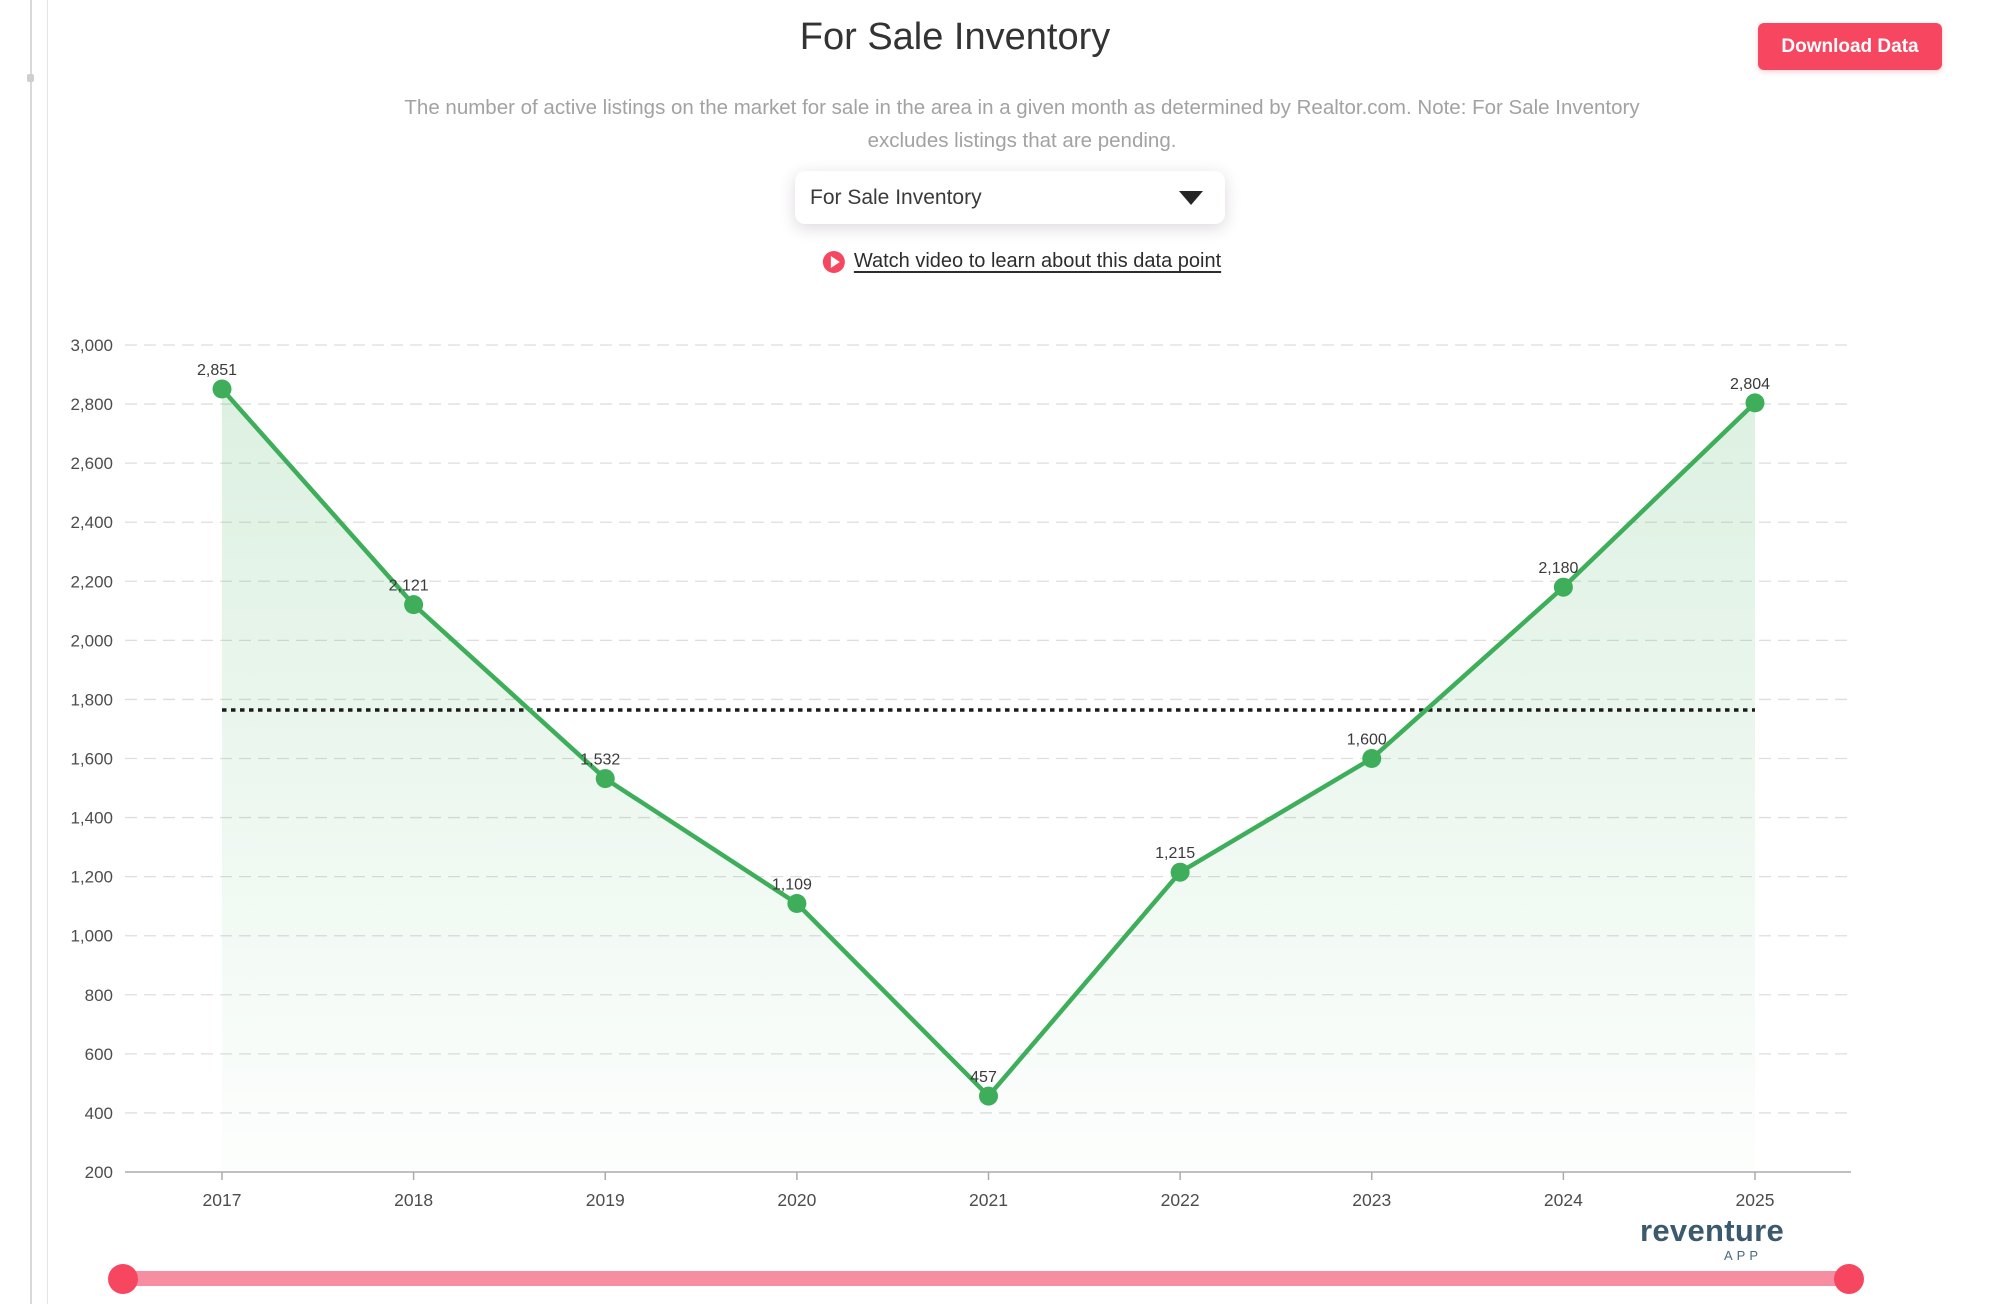 The image size is (2000, 1304). What do you see at coordinates (600, 760) in the screenshot?
I see `data-point-label: 1,532` at bounding box center [600, 760].